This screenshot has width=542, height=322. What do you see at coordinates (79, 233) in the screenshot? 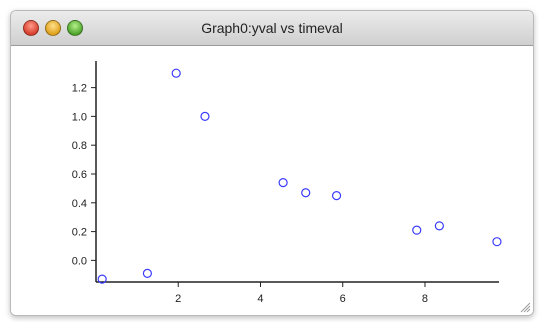
I see `y-tick-label: 0.2` at bounding box center [79, 233].